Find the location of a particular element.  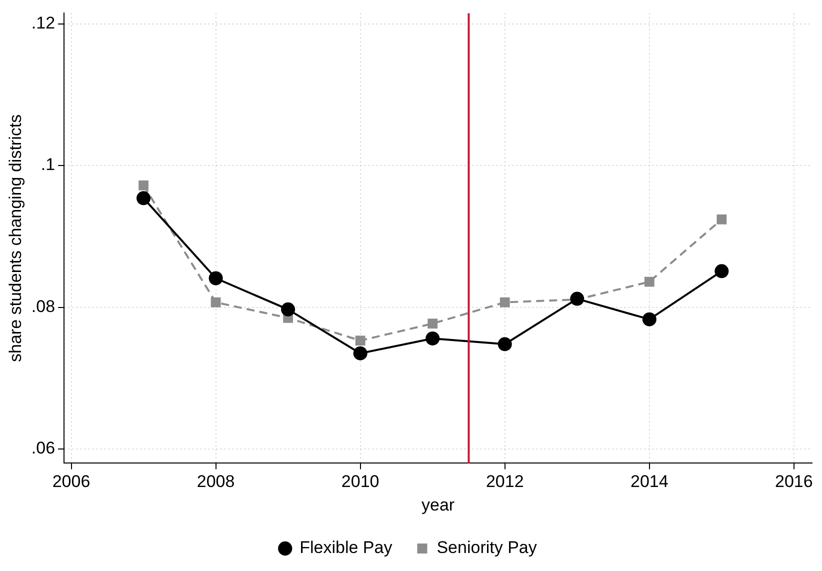

x-tick-label: 2006 is located at coordinates (71, 482).